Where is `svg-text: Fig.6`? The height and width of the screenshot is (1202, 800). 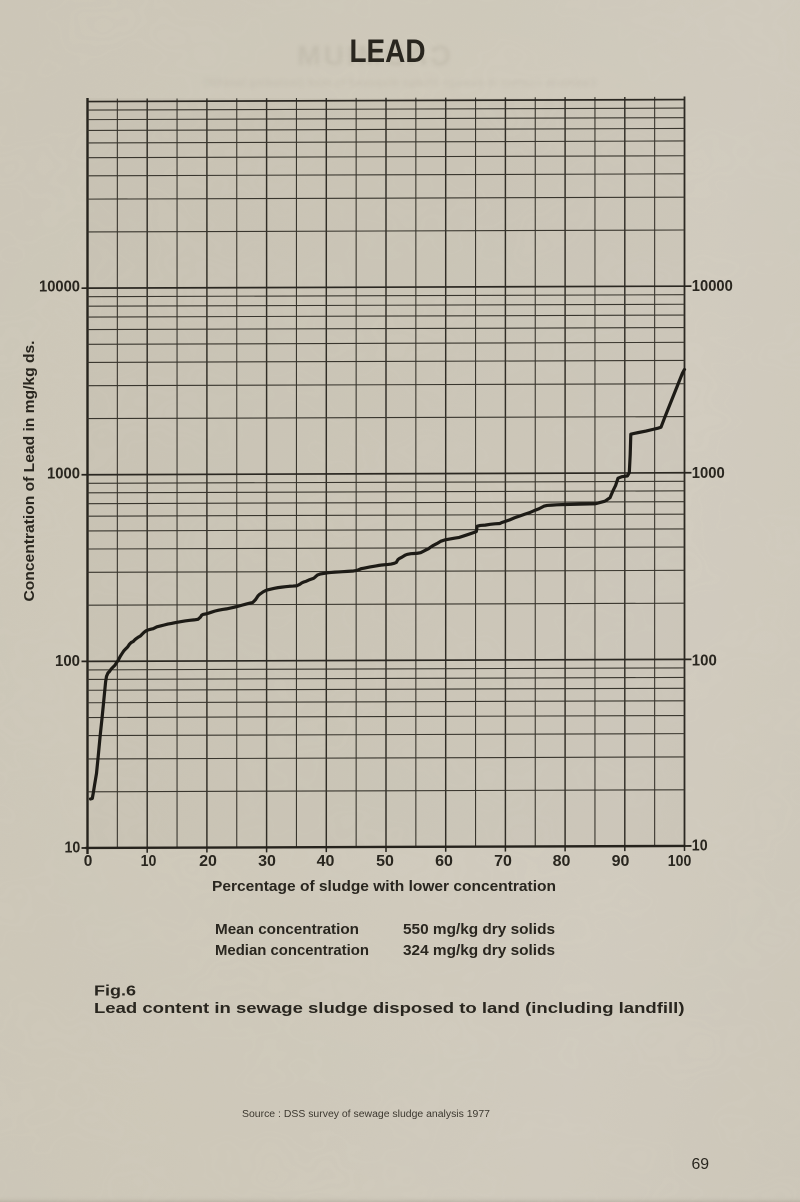
svg-text: Fig.6 is located at coordinates (115, 992).